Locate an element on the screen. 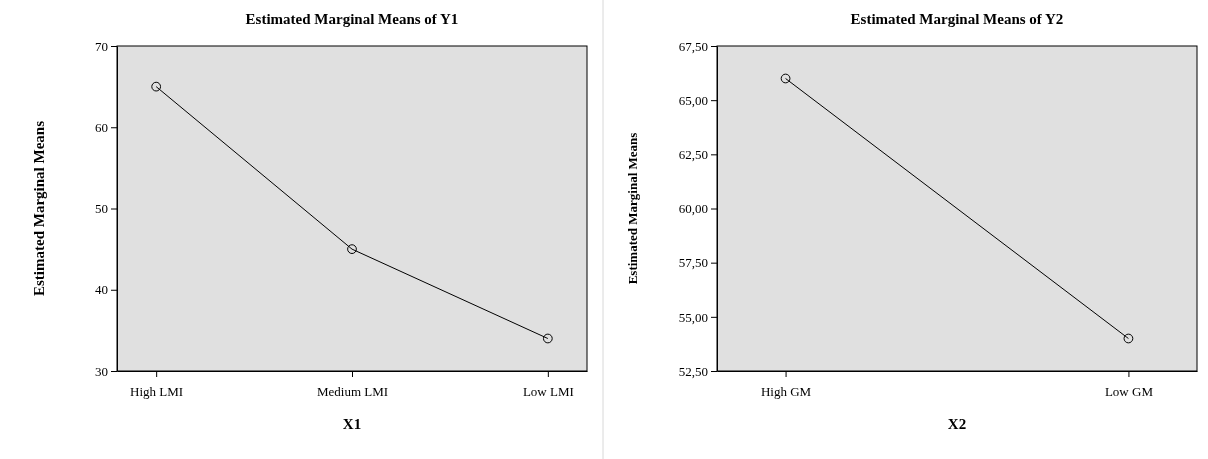 This screenshot has height=459, width=1208. y-tick-label: 57,50 is located at coordinates (693, 263).